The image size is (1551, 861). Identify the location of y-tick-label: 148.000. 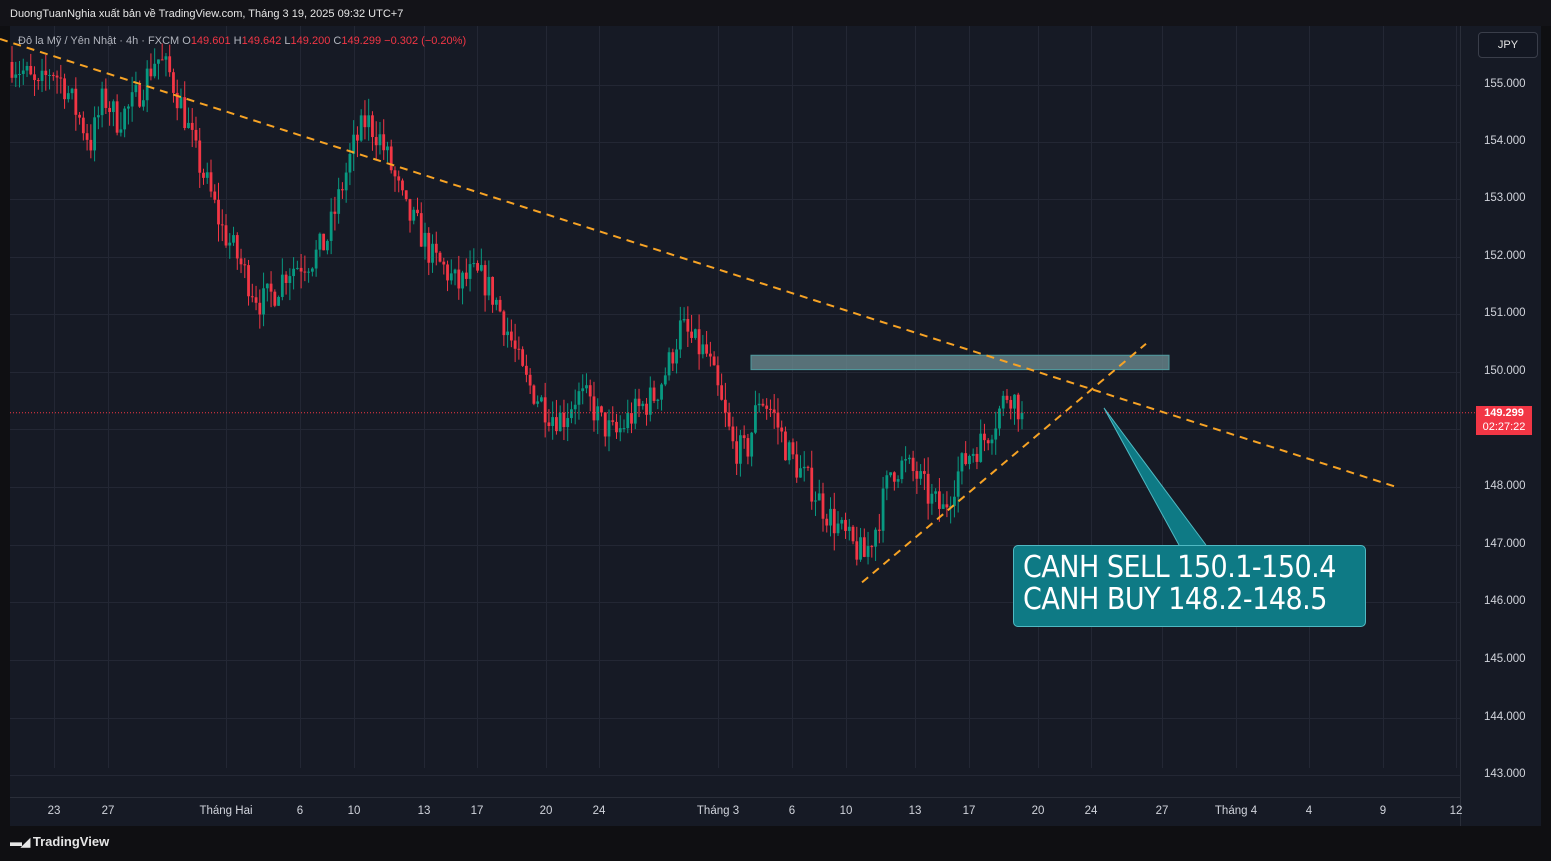
(1505, 486).